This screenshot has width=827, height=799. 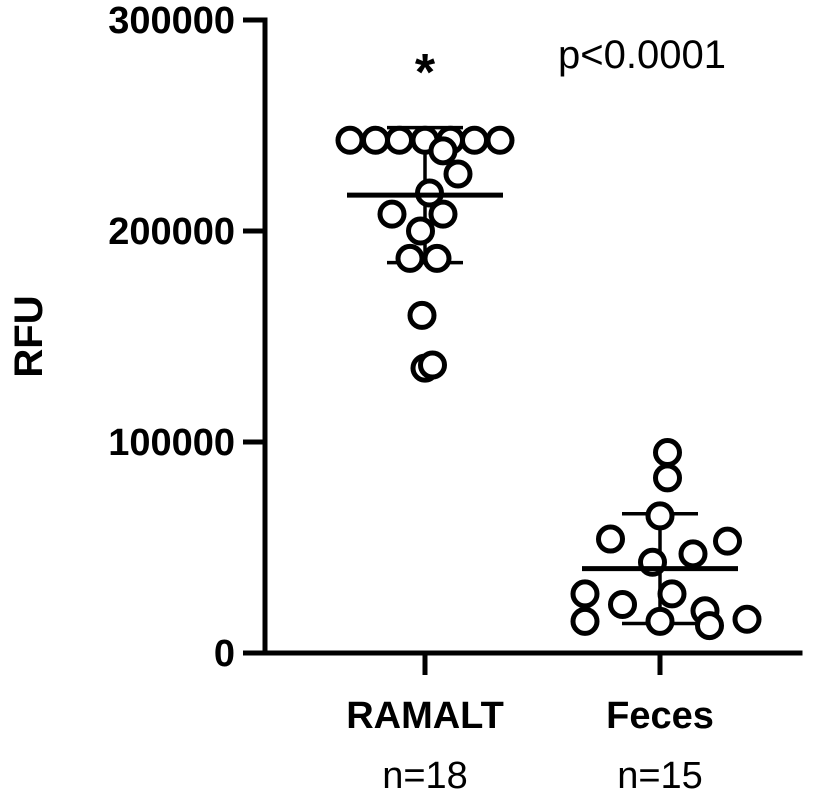 I want to click on y-tick-label: 100000, so click(x=171, y=443).